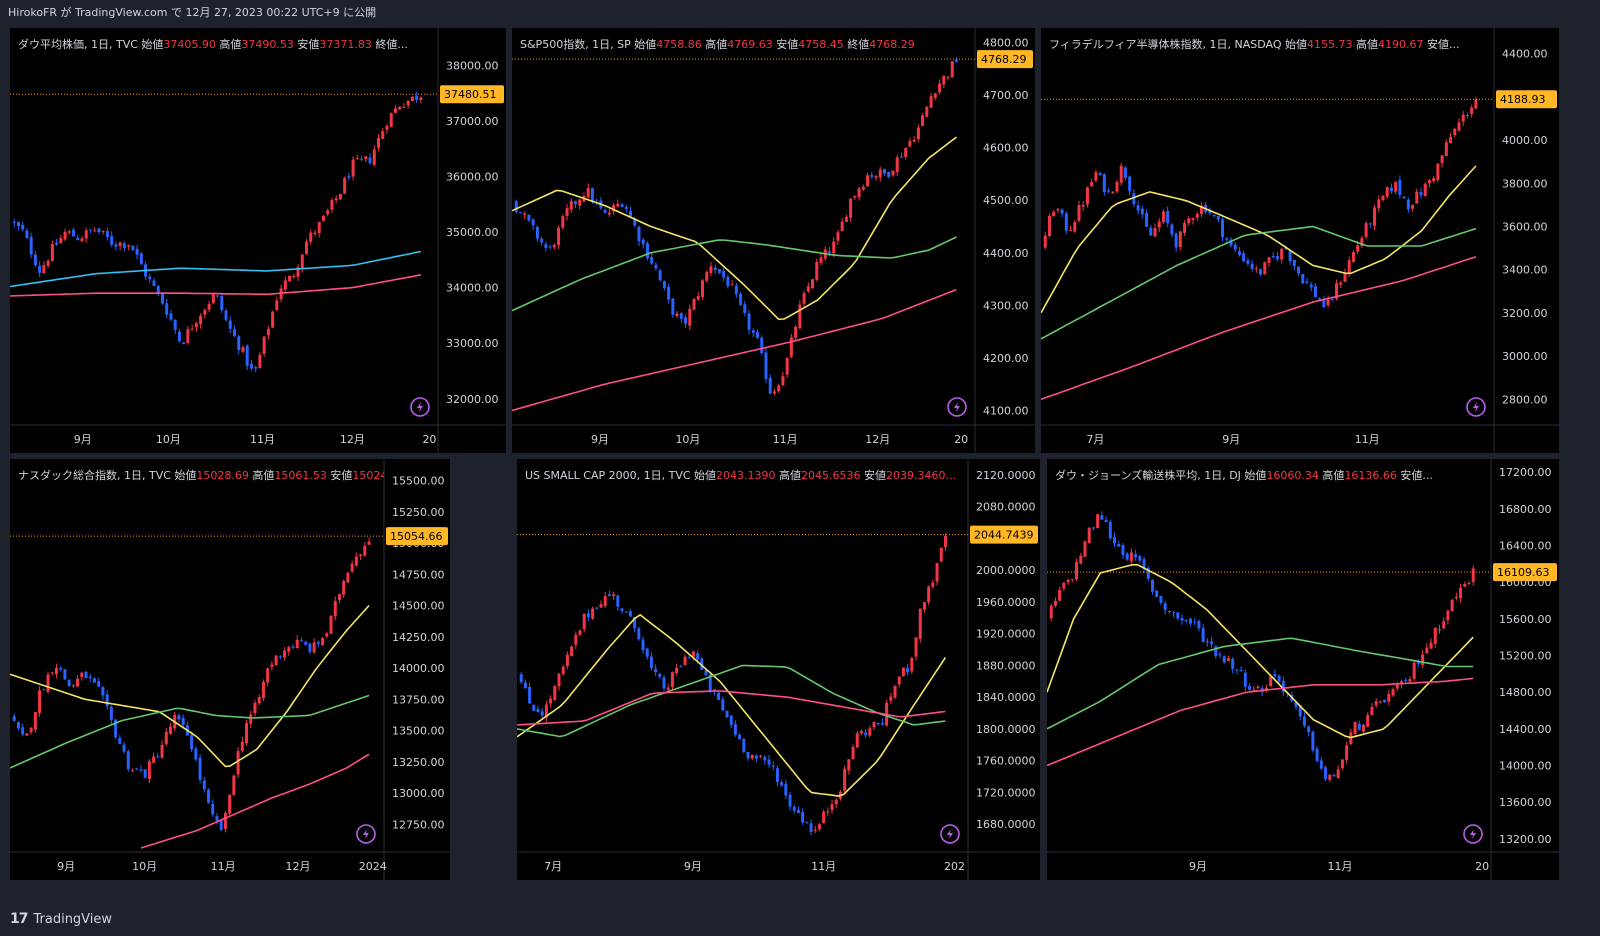 Image resolution: width=1600 pixels, height=936 pixels. What do you see at coordinates (1006, 761) in the screenshot?
I see `y-tick-label: 1760.0000` at bounding box center [1006, 761].